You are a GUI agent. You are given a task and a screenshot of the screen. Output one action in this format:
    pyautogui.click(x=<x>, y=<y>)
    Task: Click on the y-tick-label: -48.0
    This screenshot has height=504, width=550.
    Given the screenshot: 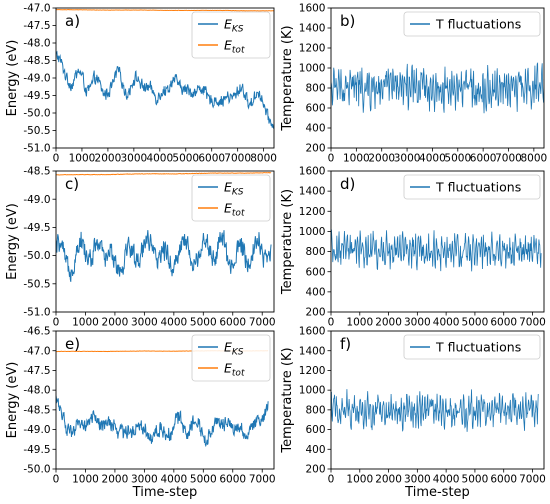 What is the action you would take?
    pyautogui.click(x=36, y=391)
    